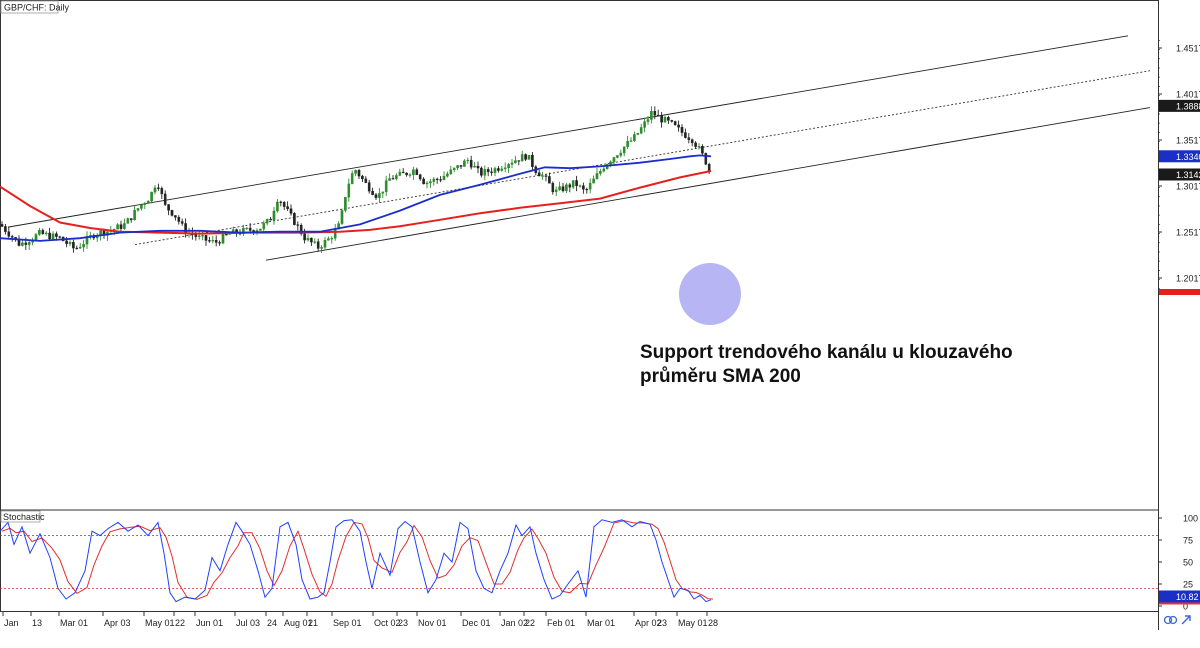  What do you see at coordinates (1185, 607) in the screenshot?
I see `stochastic-tick-label: 0` at bounding box center [1185, 607].